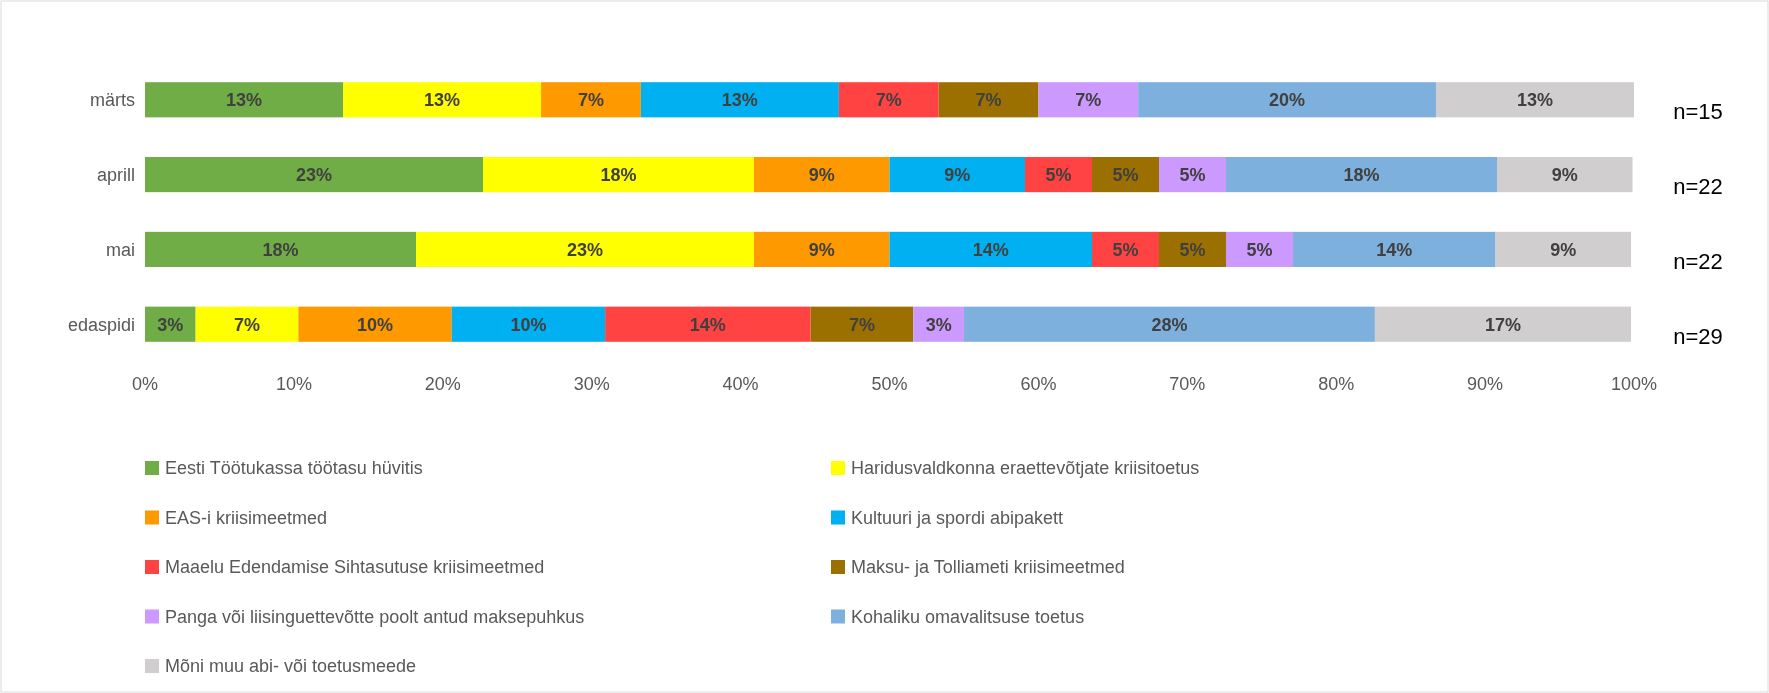 The height and width of the screenshot is (693, 1769). Describe the element at coordinates (294, 468) in the screenshot. I see `legend-label: Eesti Töötukassa töötasu hüvitis` at that location.